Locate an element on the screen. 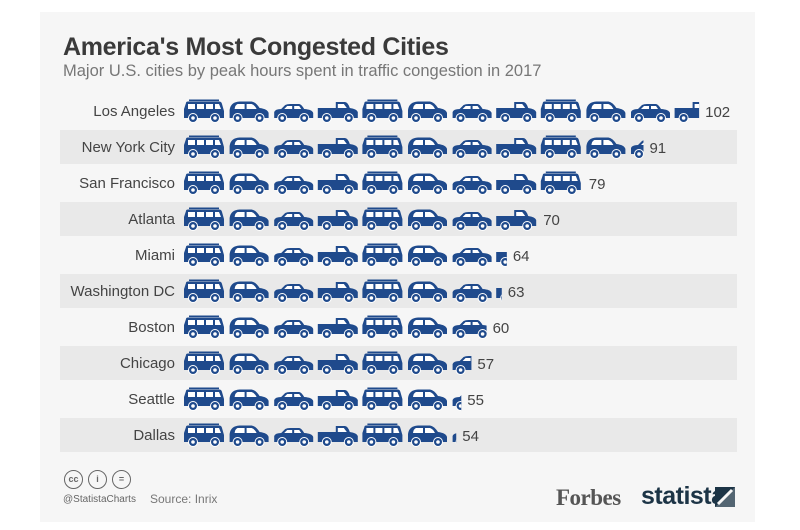 This screenshot has width=800, height=530. chart-row: Los Angeles 102 is located at coordinates (411, 111).